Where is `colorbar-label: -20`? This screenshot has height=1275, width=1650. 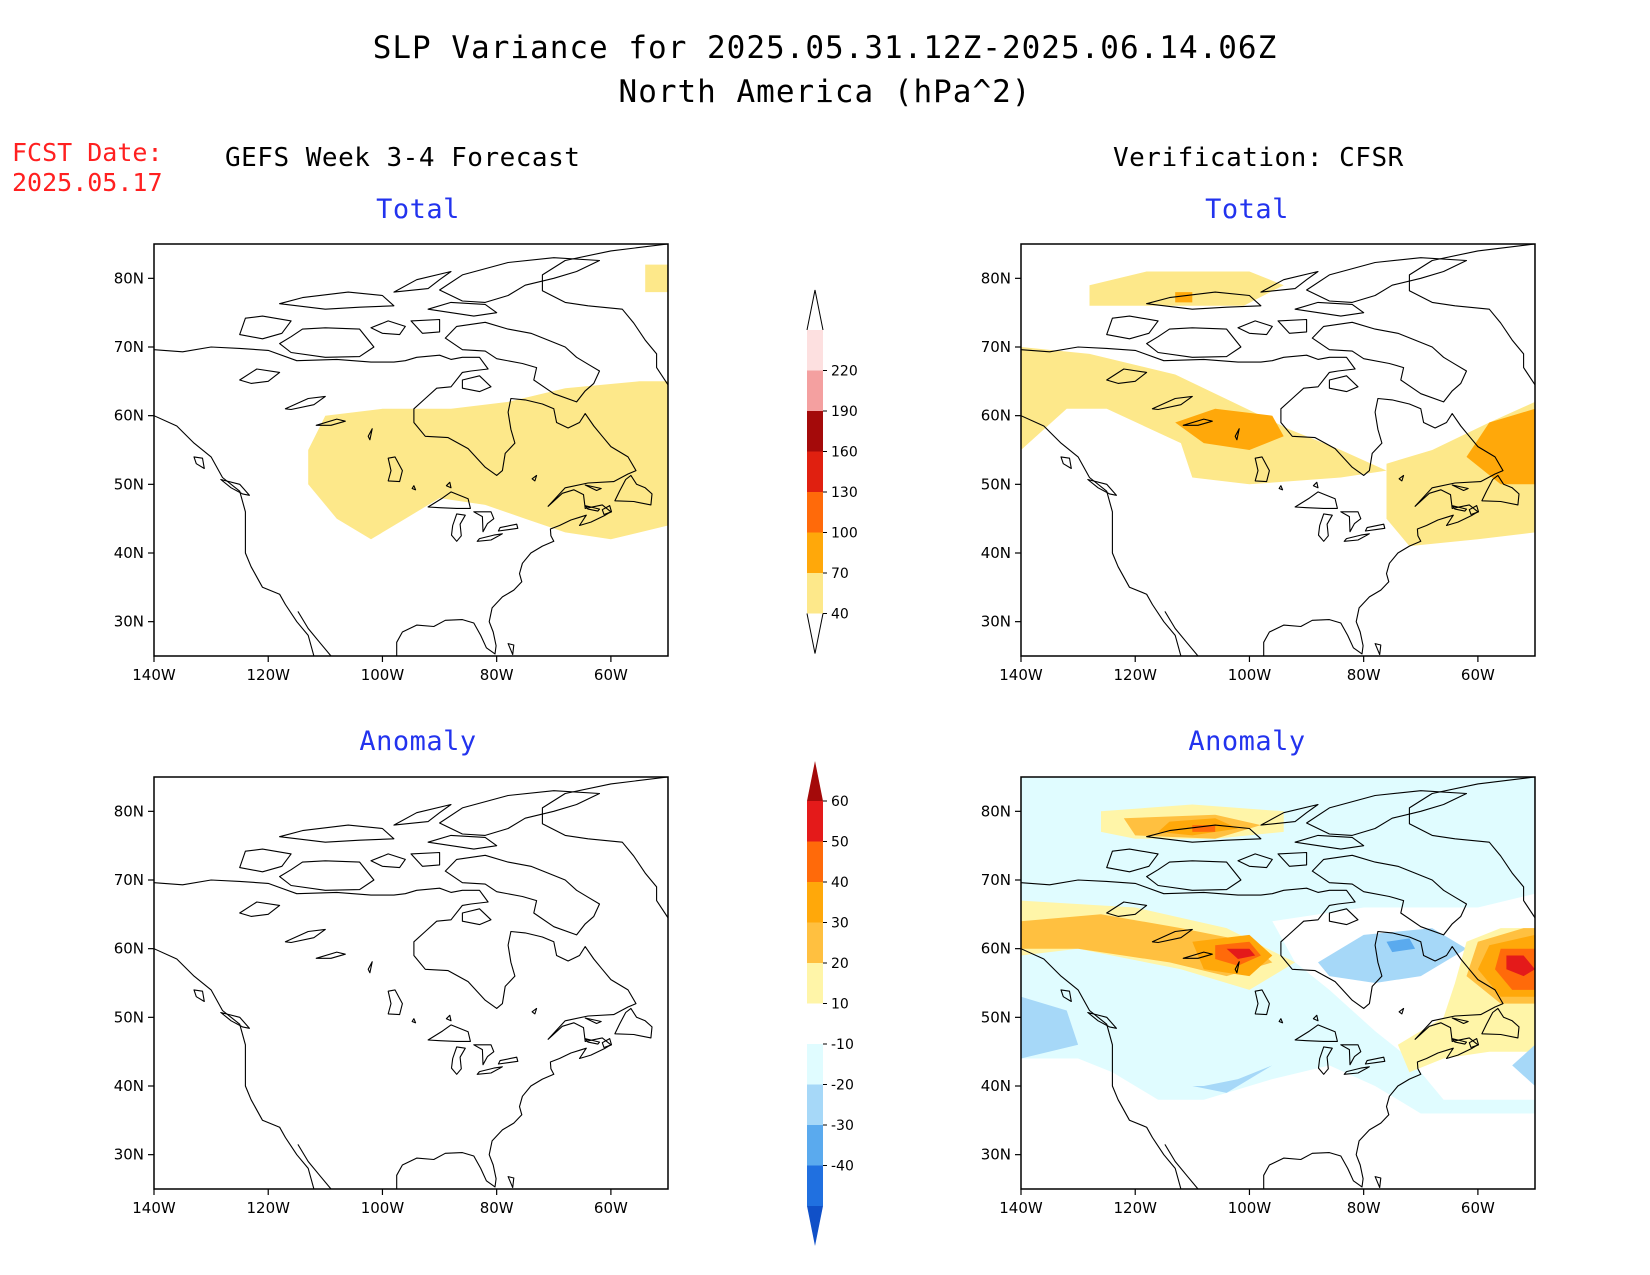 colorbar-label: -20 is located at coordinates (842, 1086).